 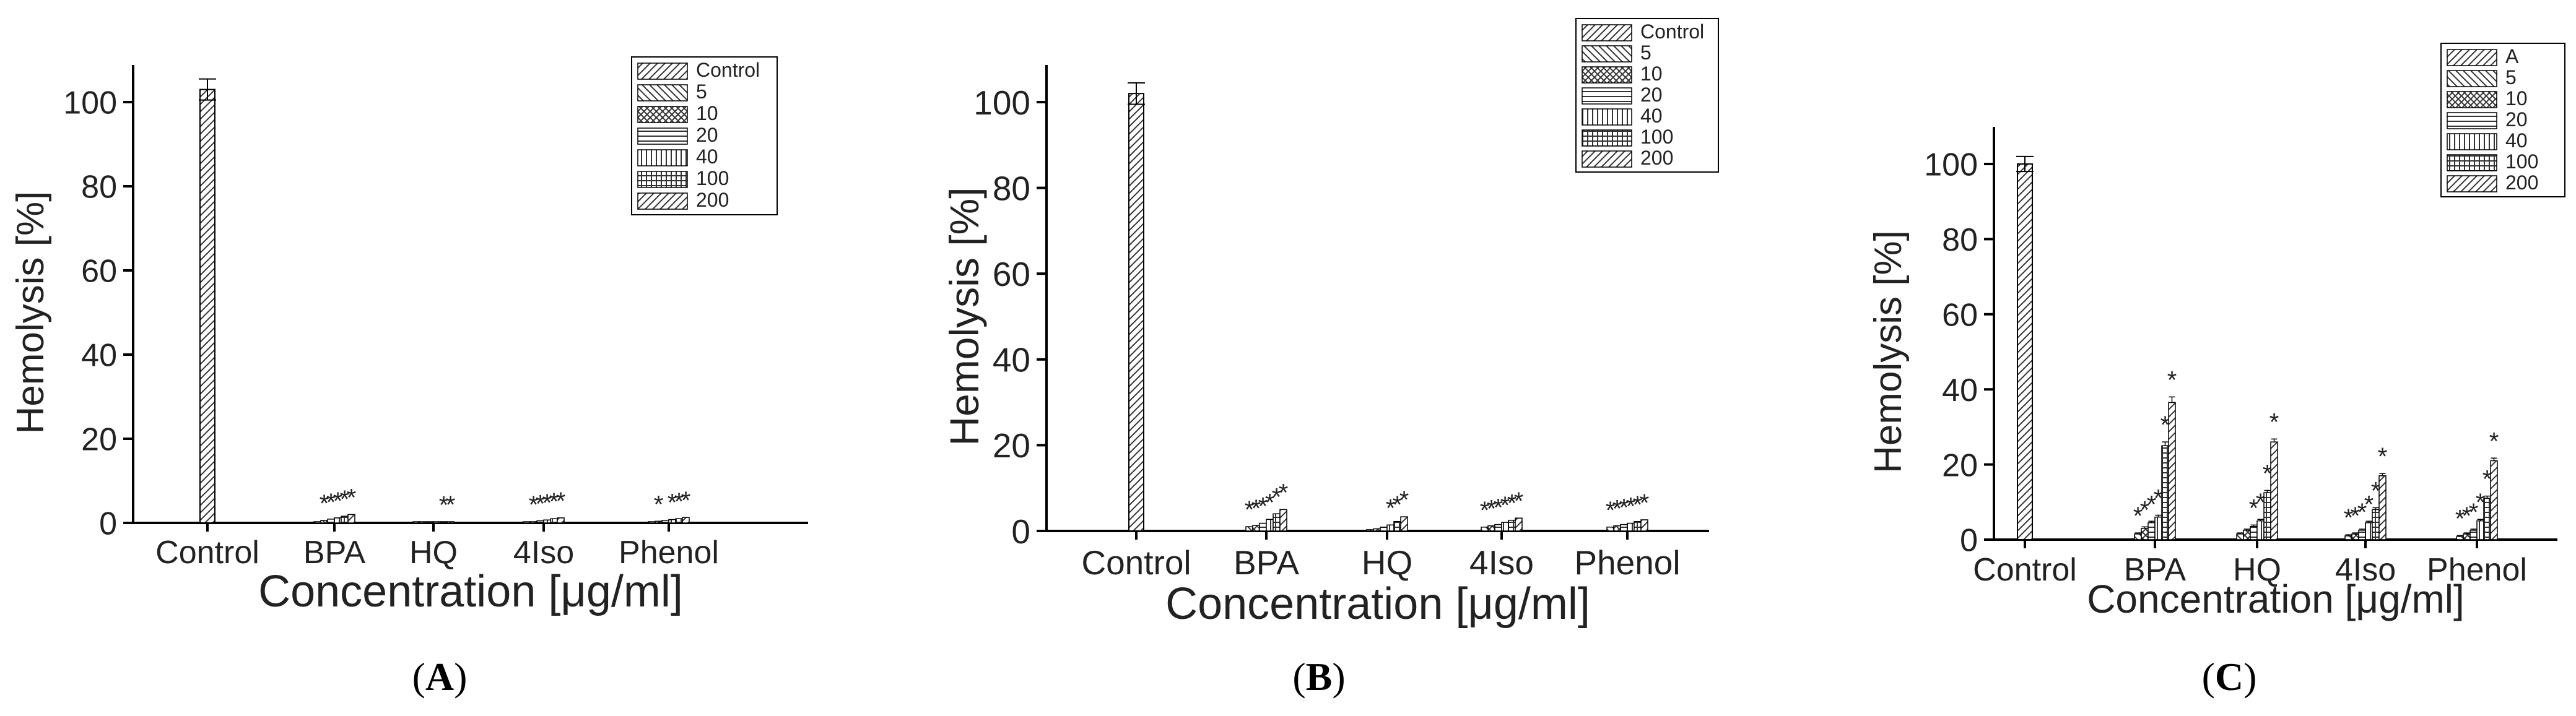 I want to click on legend-label: 10, so click(x=2516, y=98).